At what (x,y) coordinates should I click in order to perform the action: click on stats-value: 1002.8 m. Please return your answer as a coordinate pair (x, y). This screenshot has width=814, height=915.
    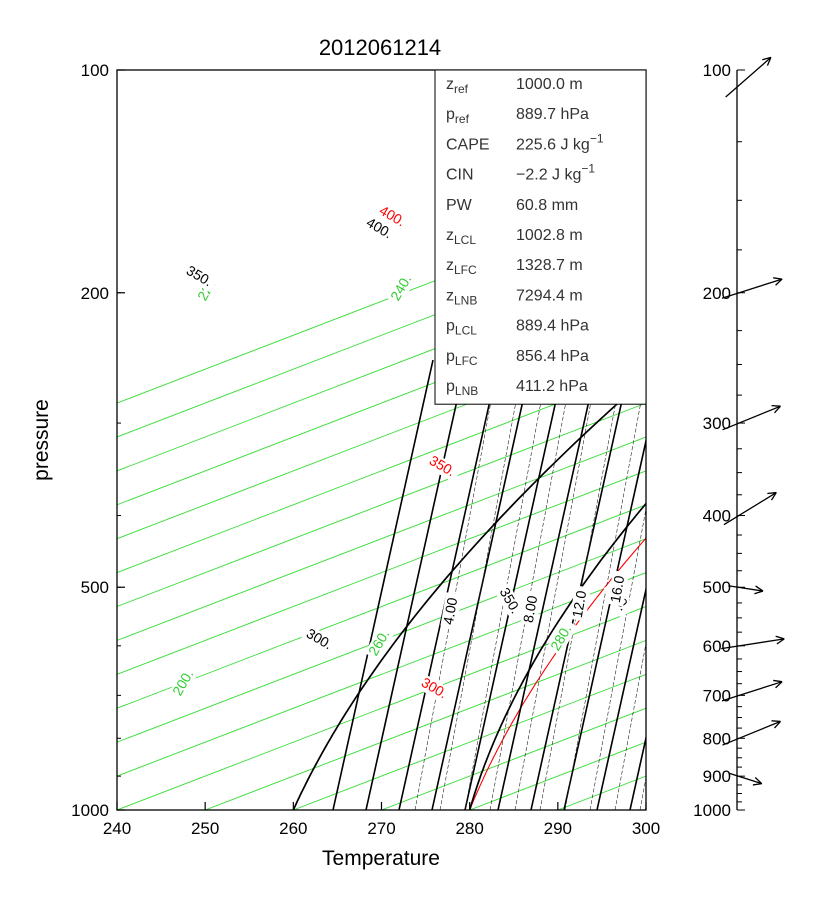
    Looking at the image, I should click on (549, 235).